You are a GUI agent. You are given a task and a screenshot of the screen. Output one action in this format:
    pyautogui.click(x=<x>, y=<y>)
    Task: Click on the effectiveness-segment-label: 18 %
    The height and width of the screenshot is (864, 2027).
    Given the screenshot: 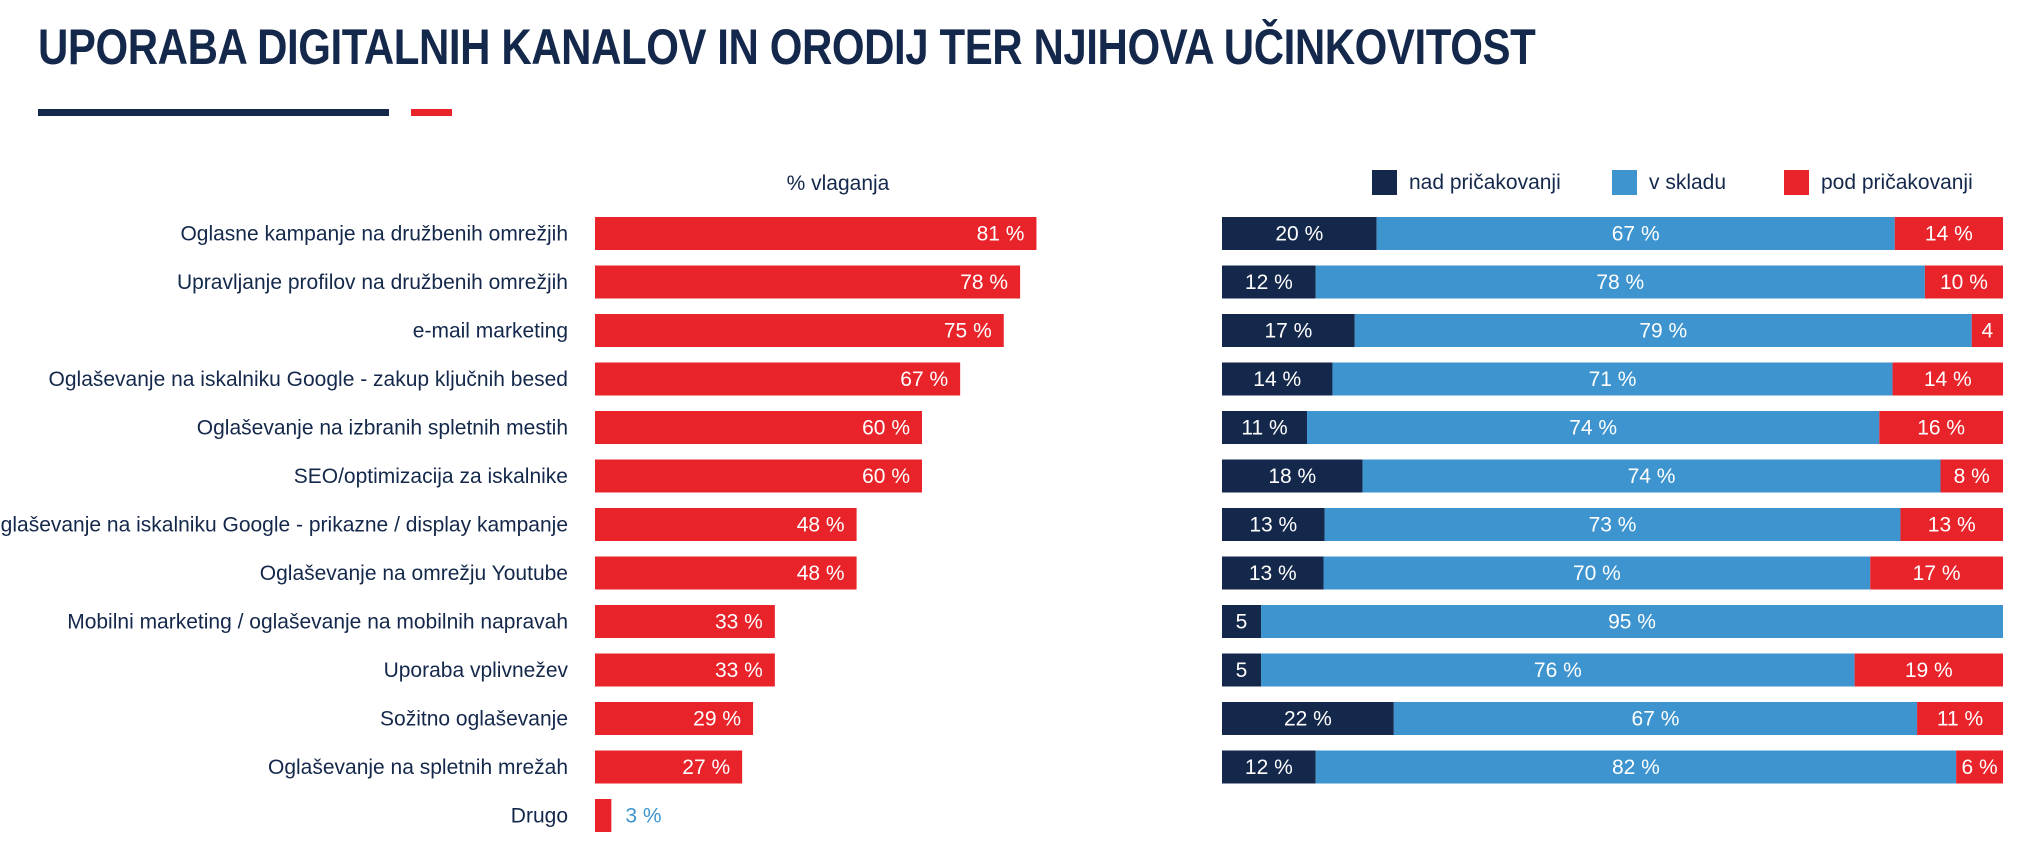 What is the action you would take?
    pyautogui.click(x=1292, y=476)
    